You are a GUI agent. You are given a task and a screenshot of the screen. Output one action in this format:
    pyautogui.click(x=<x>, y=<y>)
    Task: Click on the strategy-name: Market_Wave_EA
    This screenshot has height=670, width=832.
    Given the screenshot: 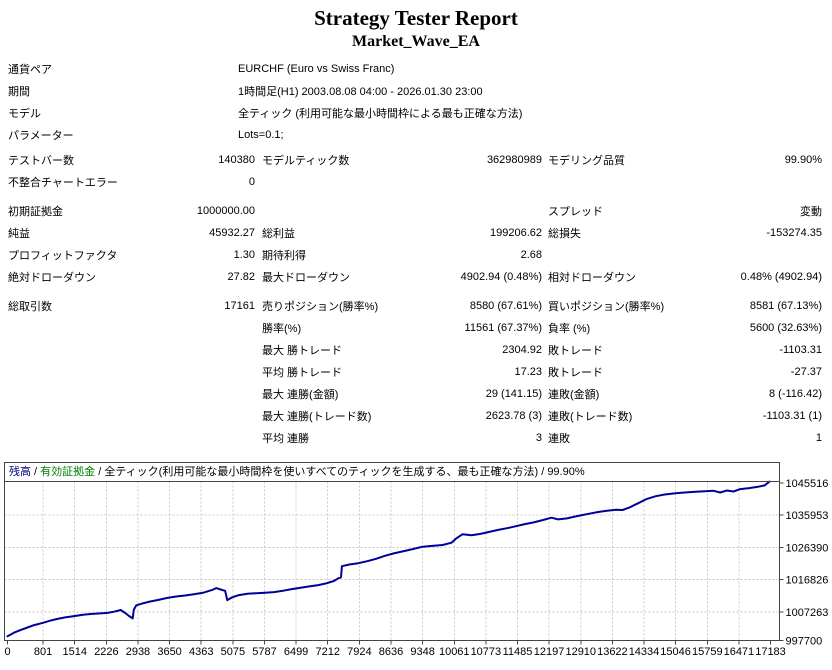 What is the action you would take?
    pyautogui.click(x=416, y=41)
    